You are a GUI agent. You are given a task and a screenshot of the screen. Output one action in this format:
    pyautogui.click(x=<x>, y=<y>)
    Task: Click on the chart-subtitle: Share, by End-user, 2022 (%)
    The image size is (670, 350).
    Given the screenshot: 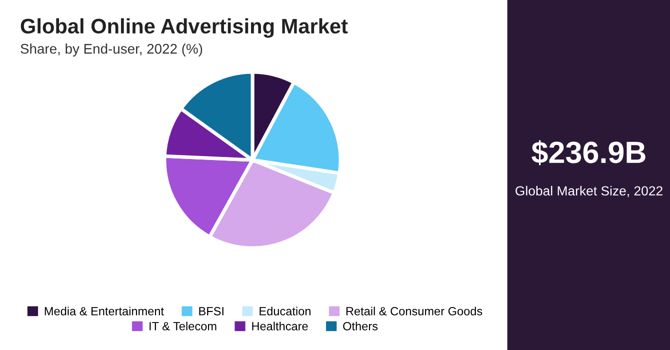 What is the action you would take?
    pyautogui.click(x=111, y=50)
    